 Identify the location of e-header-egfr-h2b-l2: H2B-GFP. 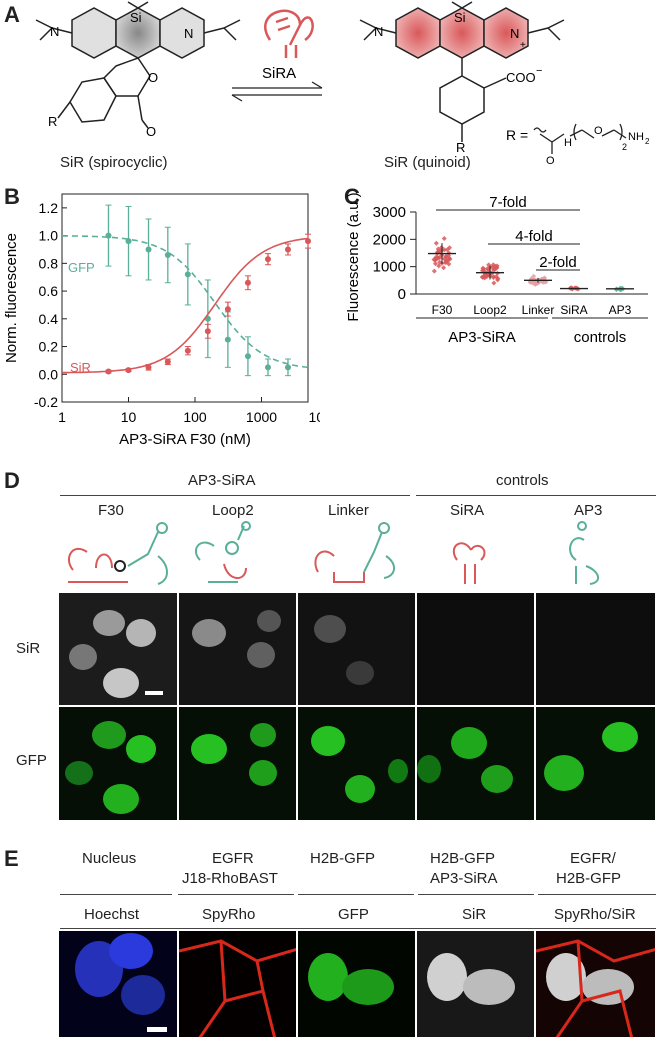
(589, 878).